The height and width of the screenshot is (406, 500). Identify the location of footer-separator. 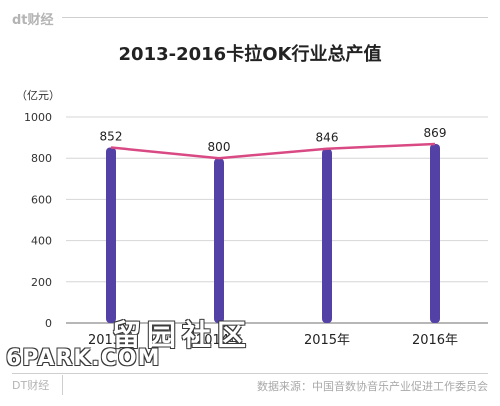
(62, 385).